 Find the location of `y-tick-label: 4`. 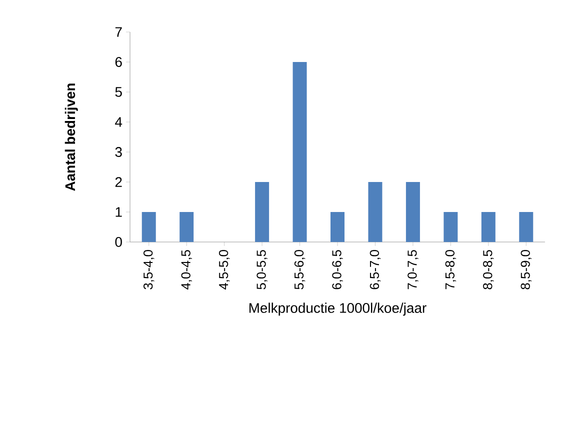

y-tick-label: 4 is located at coordinates (118, 122).